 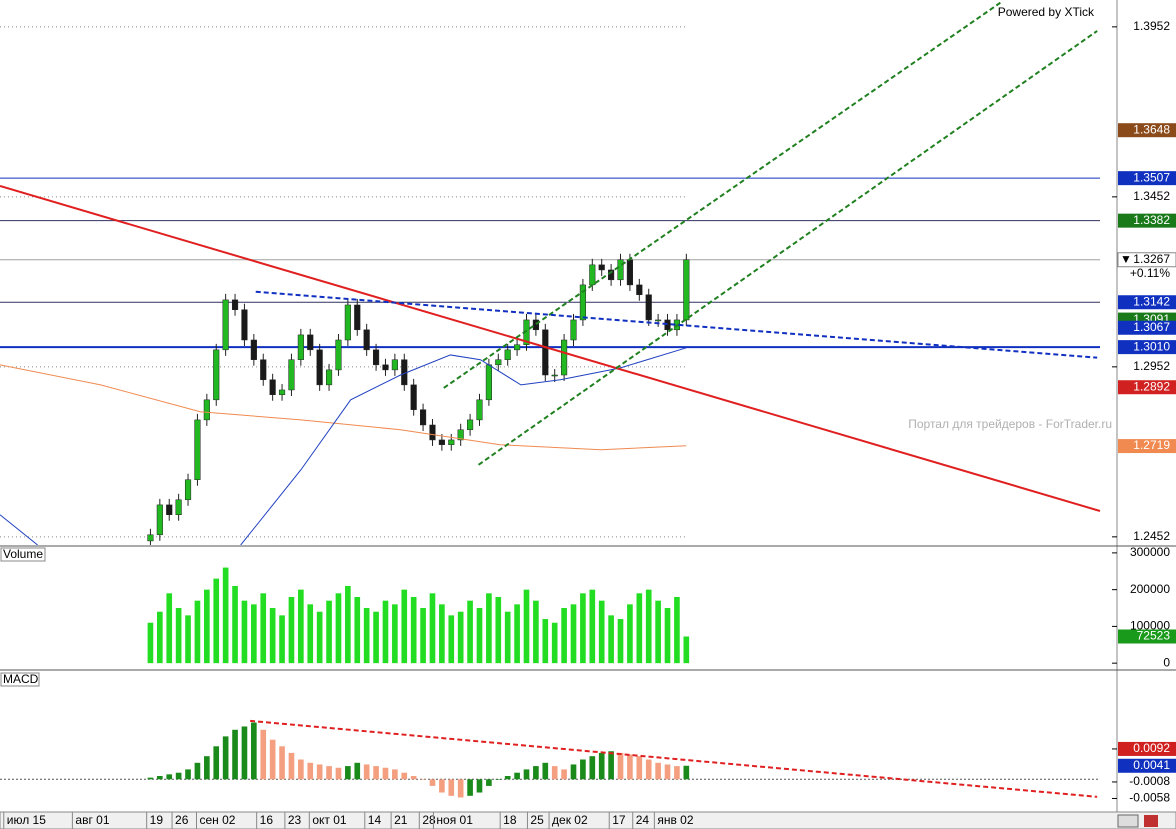 I want to click on x-tick-label: 16, so click(x=267, y=820).